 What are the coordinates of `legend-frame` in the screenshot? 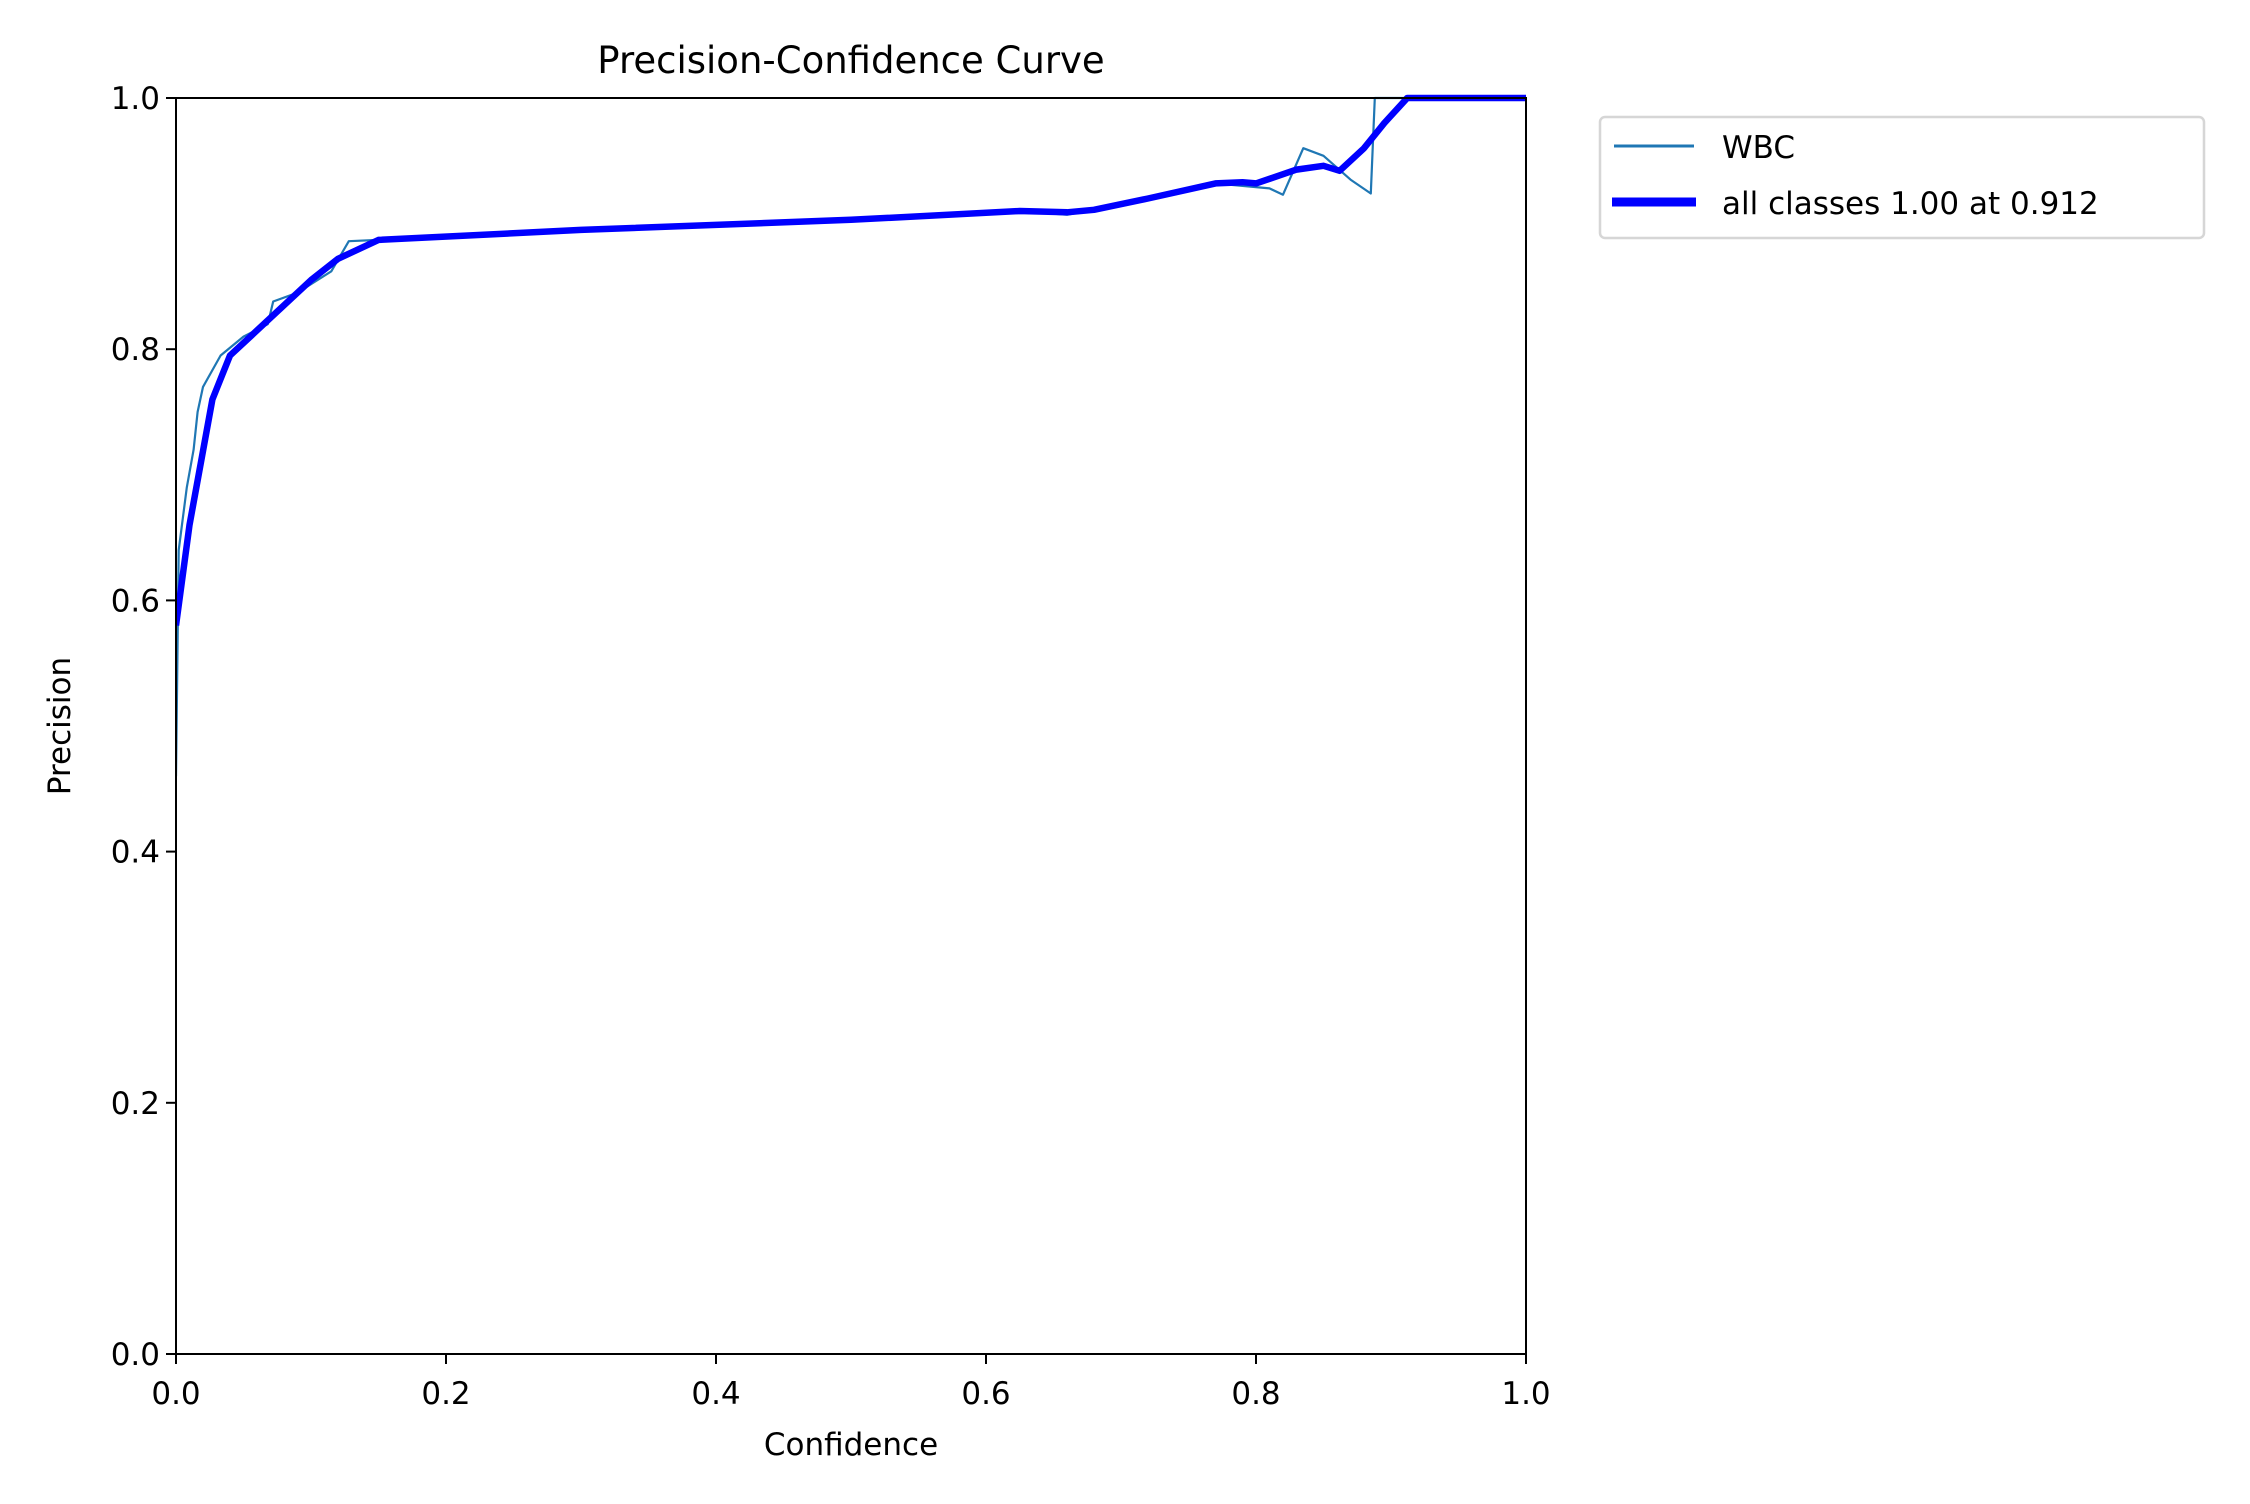 It's located at (1902, 177).